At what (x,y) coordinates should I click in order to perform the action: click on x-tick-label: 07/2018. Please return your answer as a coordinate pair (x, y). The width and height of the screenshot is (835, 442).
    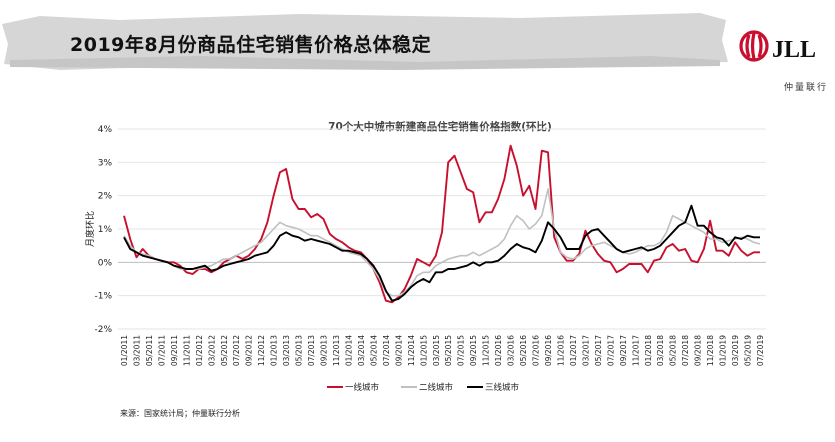
    Looking at the image, I should click on (685, 350).